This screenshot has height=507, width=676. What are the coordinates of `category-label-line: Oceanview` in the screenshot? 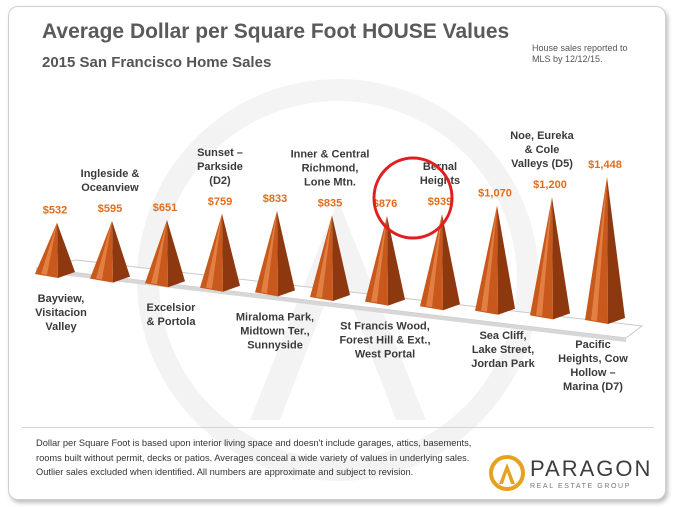 It's located at (110, 188).